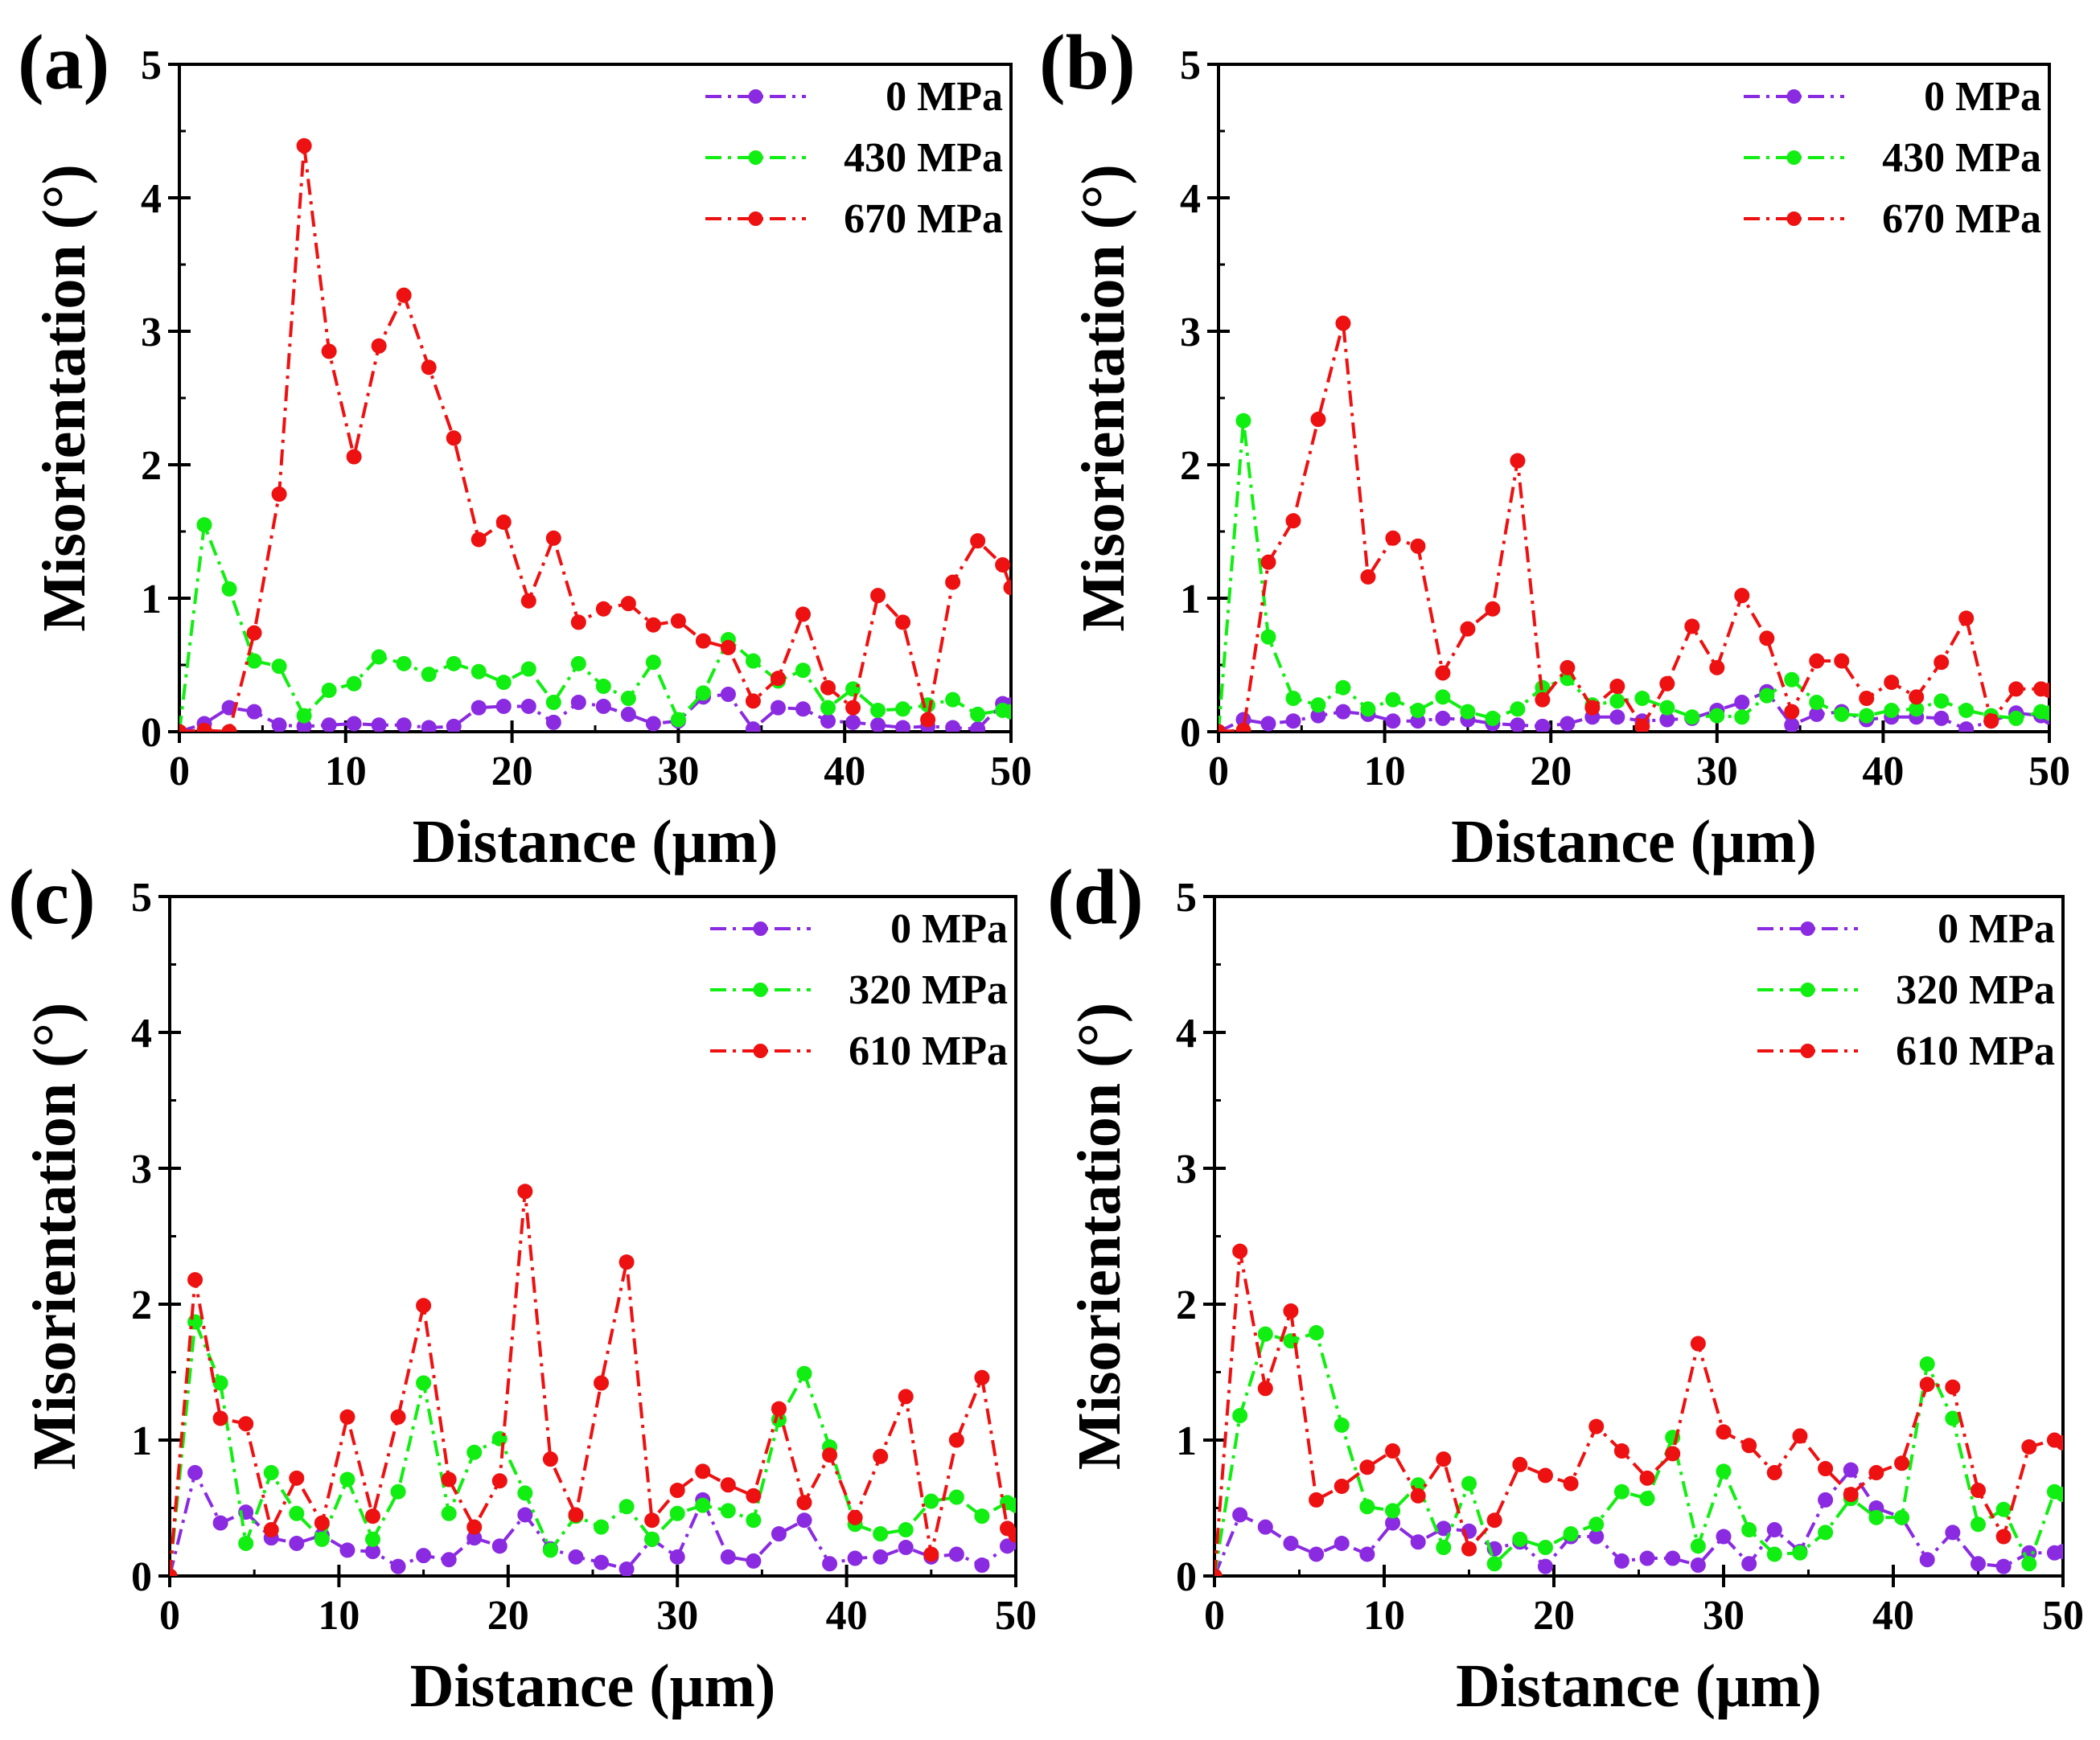 The height and width of the screenshot is (1740, 2100). Describe the element at coordinates (63, 62) in the screenshot. I see `panel-label: (a)` at that location.